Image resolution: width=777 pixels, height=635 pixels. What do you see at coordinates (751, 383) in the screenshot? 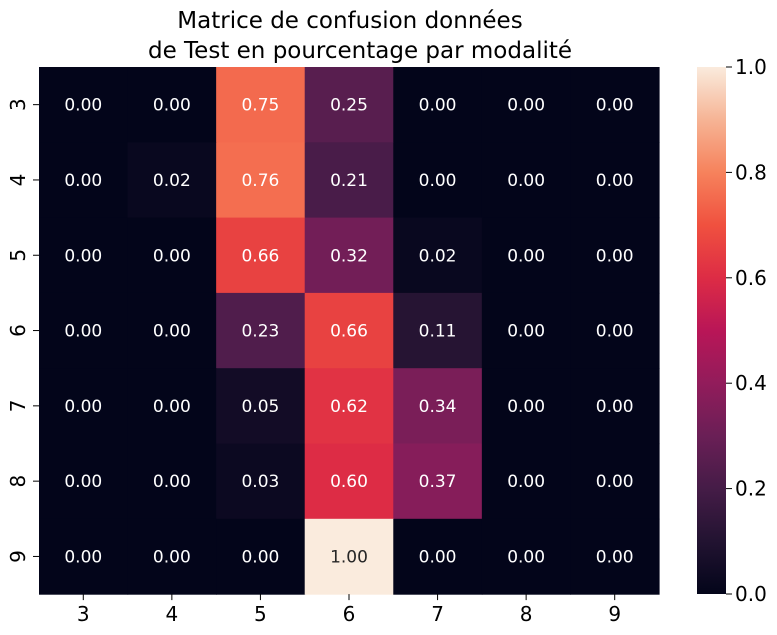
I see `colorbar-tick-label: 0.4` at bounding box center [751, 383].